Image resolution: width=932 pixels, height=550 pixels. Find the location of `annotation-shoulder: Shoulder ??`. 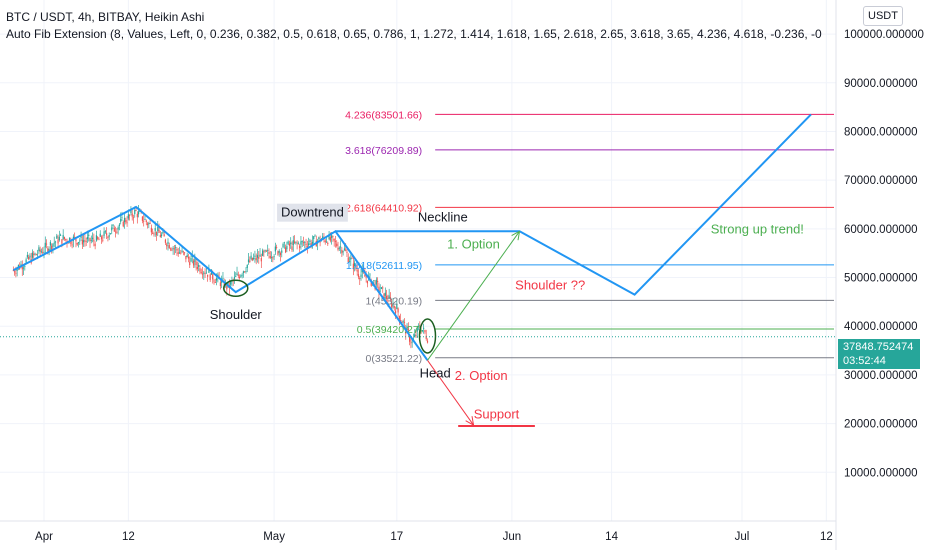

annotation-shoulder: Shoulder ?? is located at coordinates (550, 285).